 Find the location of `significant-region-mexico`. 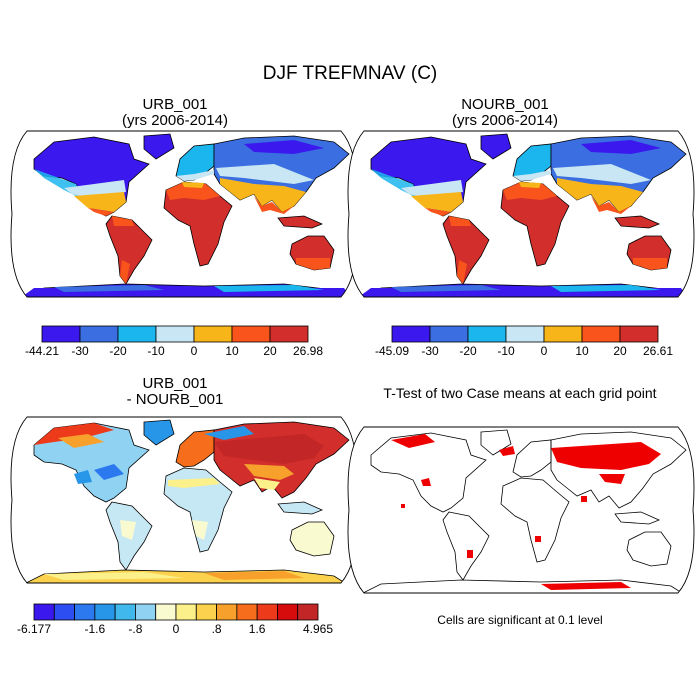

significant-region-mexico is located at coordinates (403, 506).